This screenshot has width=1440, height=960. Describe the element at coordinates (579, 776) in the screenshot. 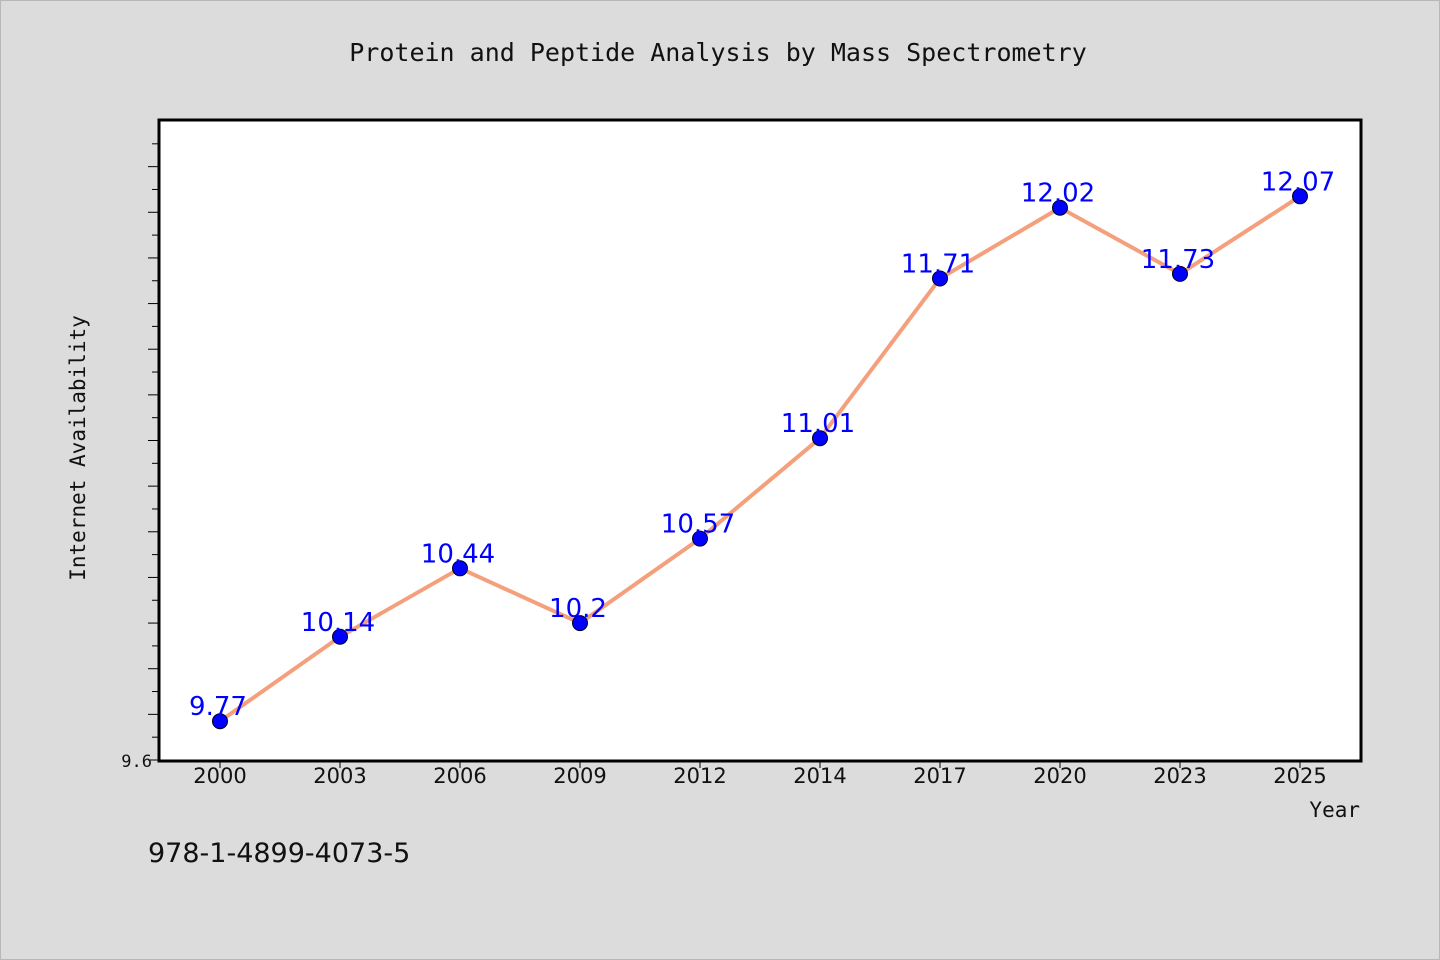

I see `x-tick-label: 2009` at that location.